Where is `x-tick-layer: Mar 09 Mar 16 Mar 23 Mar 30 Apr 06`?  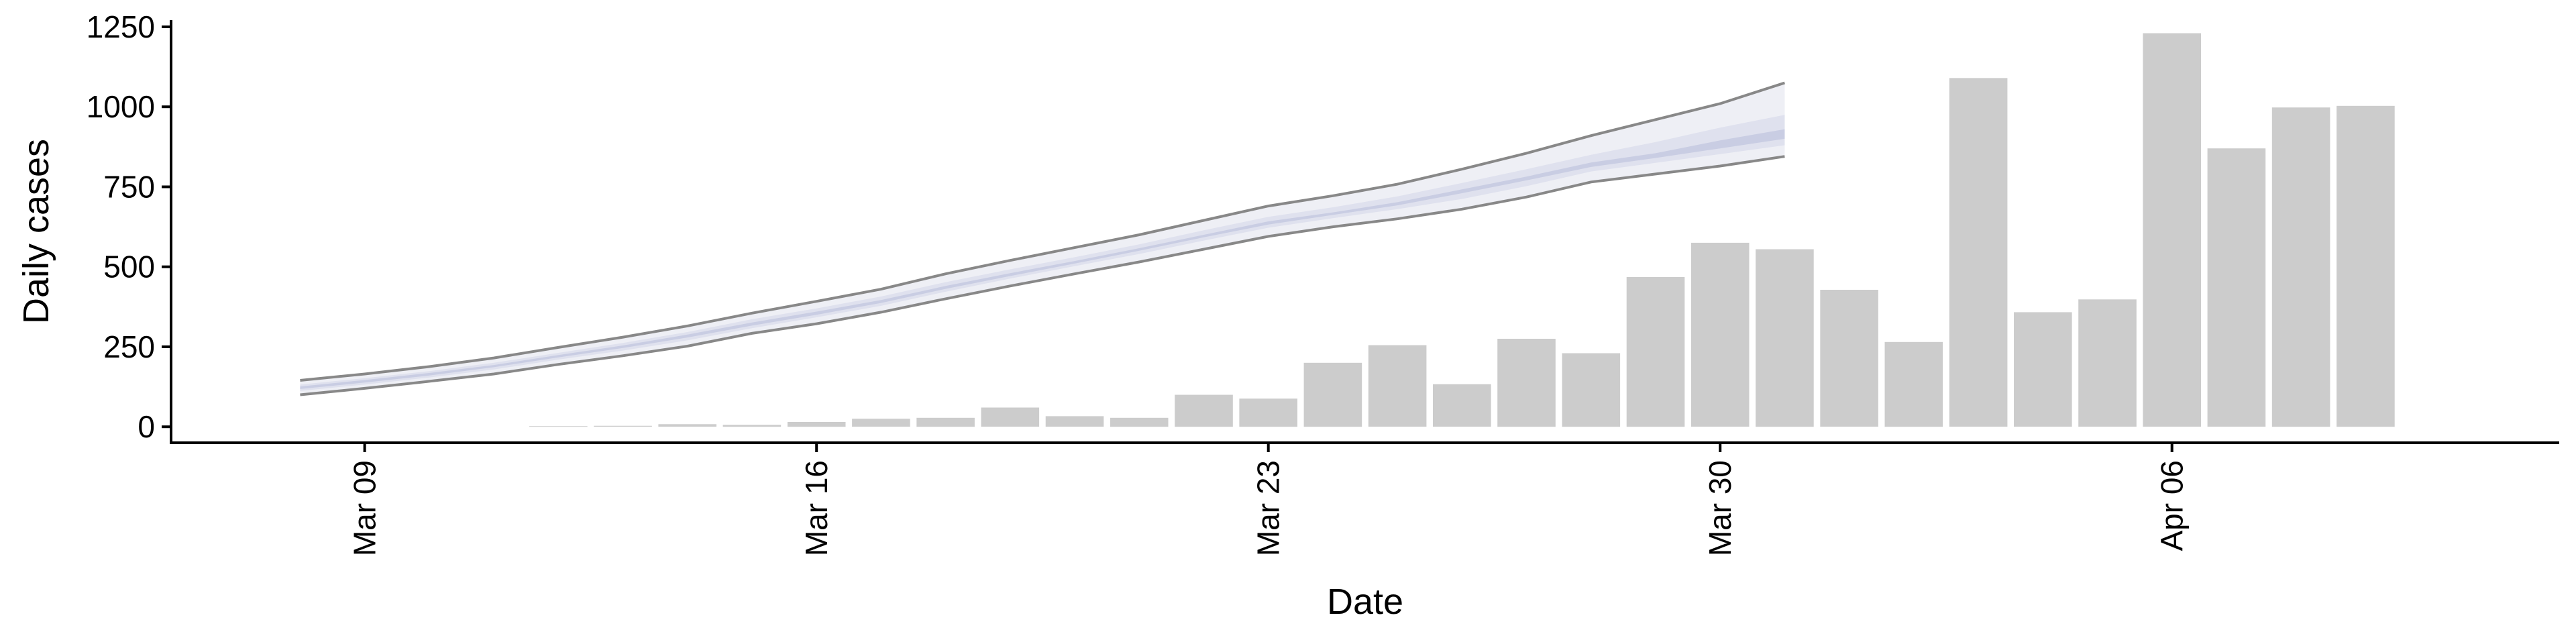 x-tick-layer: Mar 09 Mar 16 Mar 23 Mar 30 Apr 06 is located at coordinates (1268, 499).